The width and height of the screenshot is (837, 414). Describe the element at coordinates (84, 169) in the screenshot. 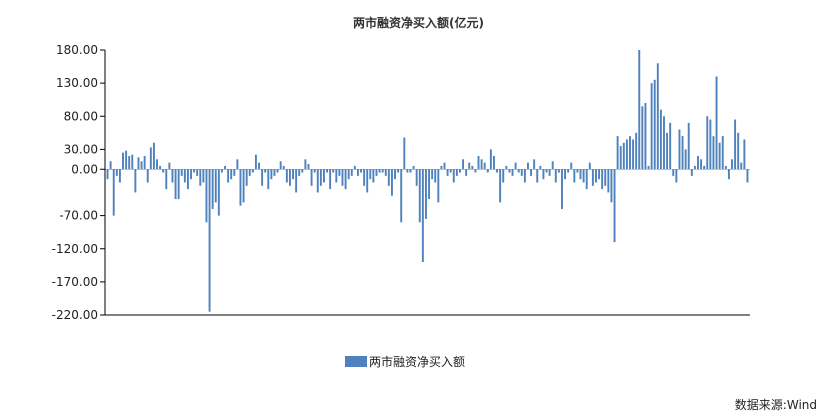

I see `y-tick-label: 0.00` at that location.